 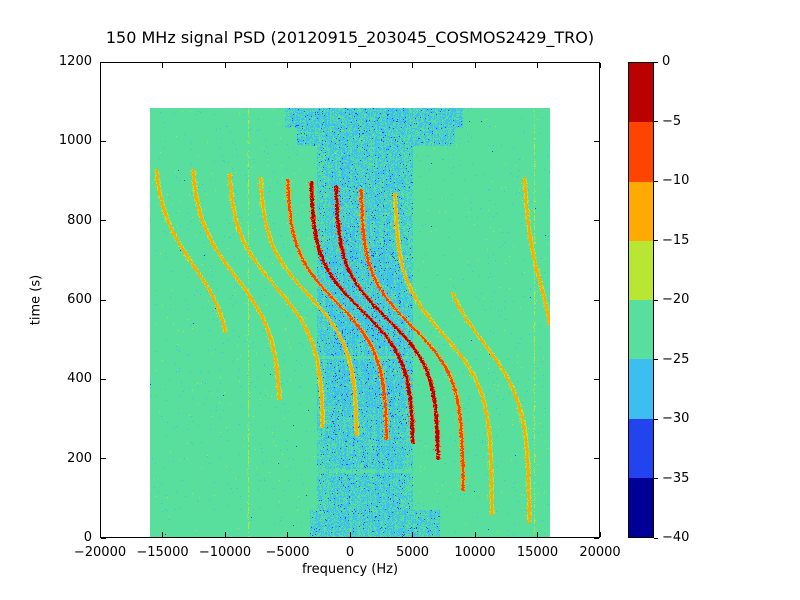 I want to click on colorbar-tick-label: −5, so click(x=672, y=121).